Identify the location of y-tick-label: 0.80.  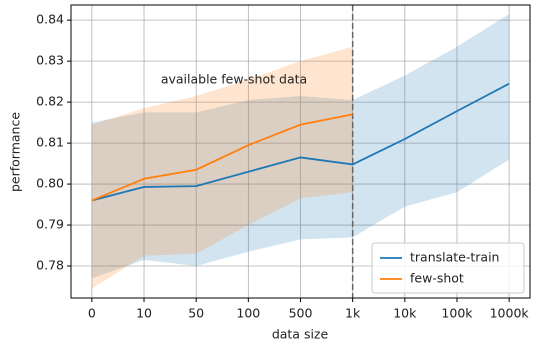
(50, 183).